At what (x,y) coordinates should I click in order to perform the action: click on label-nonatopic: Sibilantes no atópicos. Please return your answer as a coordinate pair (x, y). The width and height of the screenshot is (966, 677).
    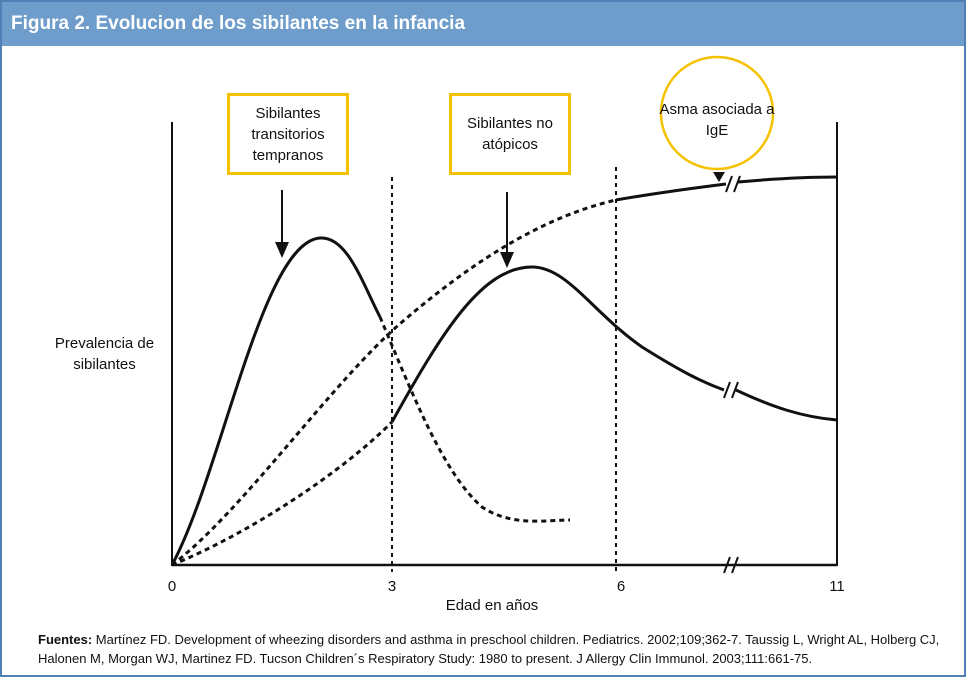
    Looking at the image, I should click on (510, 134).